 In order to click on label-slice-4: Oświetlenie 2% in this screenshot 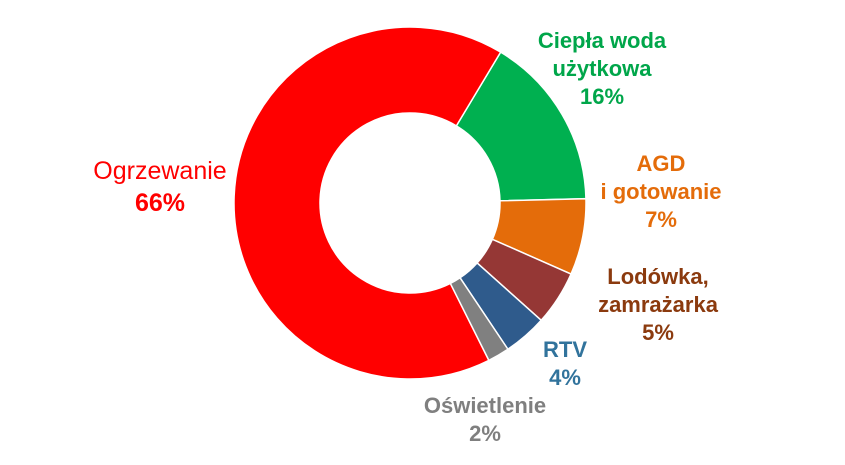, I will do `click(485, 420)`.